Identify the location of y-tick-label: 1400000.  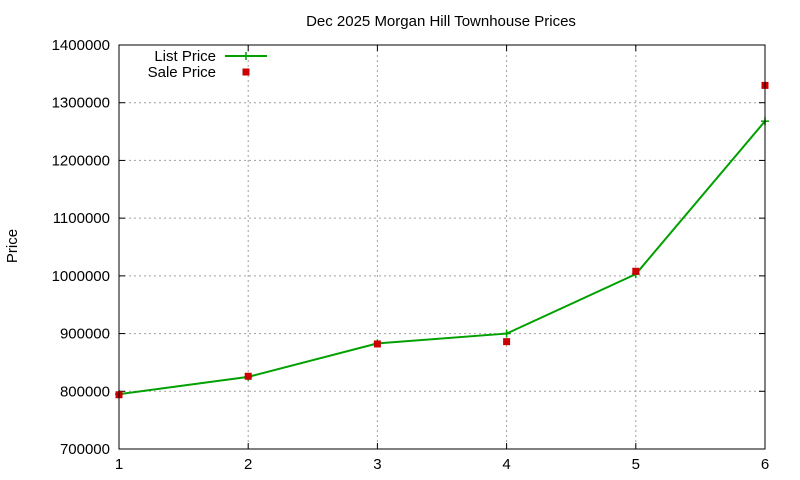
(81, 45).